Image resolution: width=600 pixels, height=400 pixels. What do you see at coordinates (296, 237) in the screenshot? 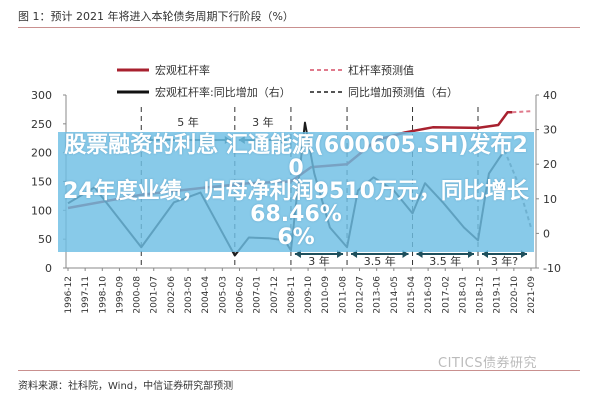
I see `headline-line-3: 6%` at bounding box center [296, 237].